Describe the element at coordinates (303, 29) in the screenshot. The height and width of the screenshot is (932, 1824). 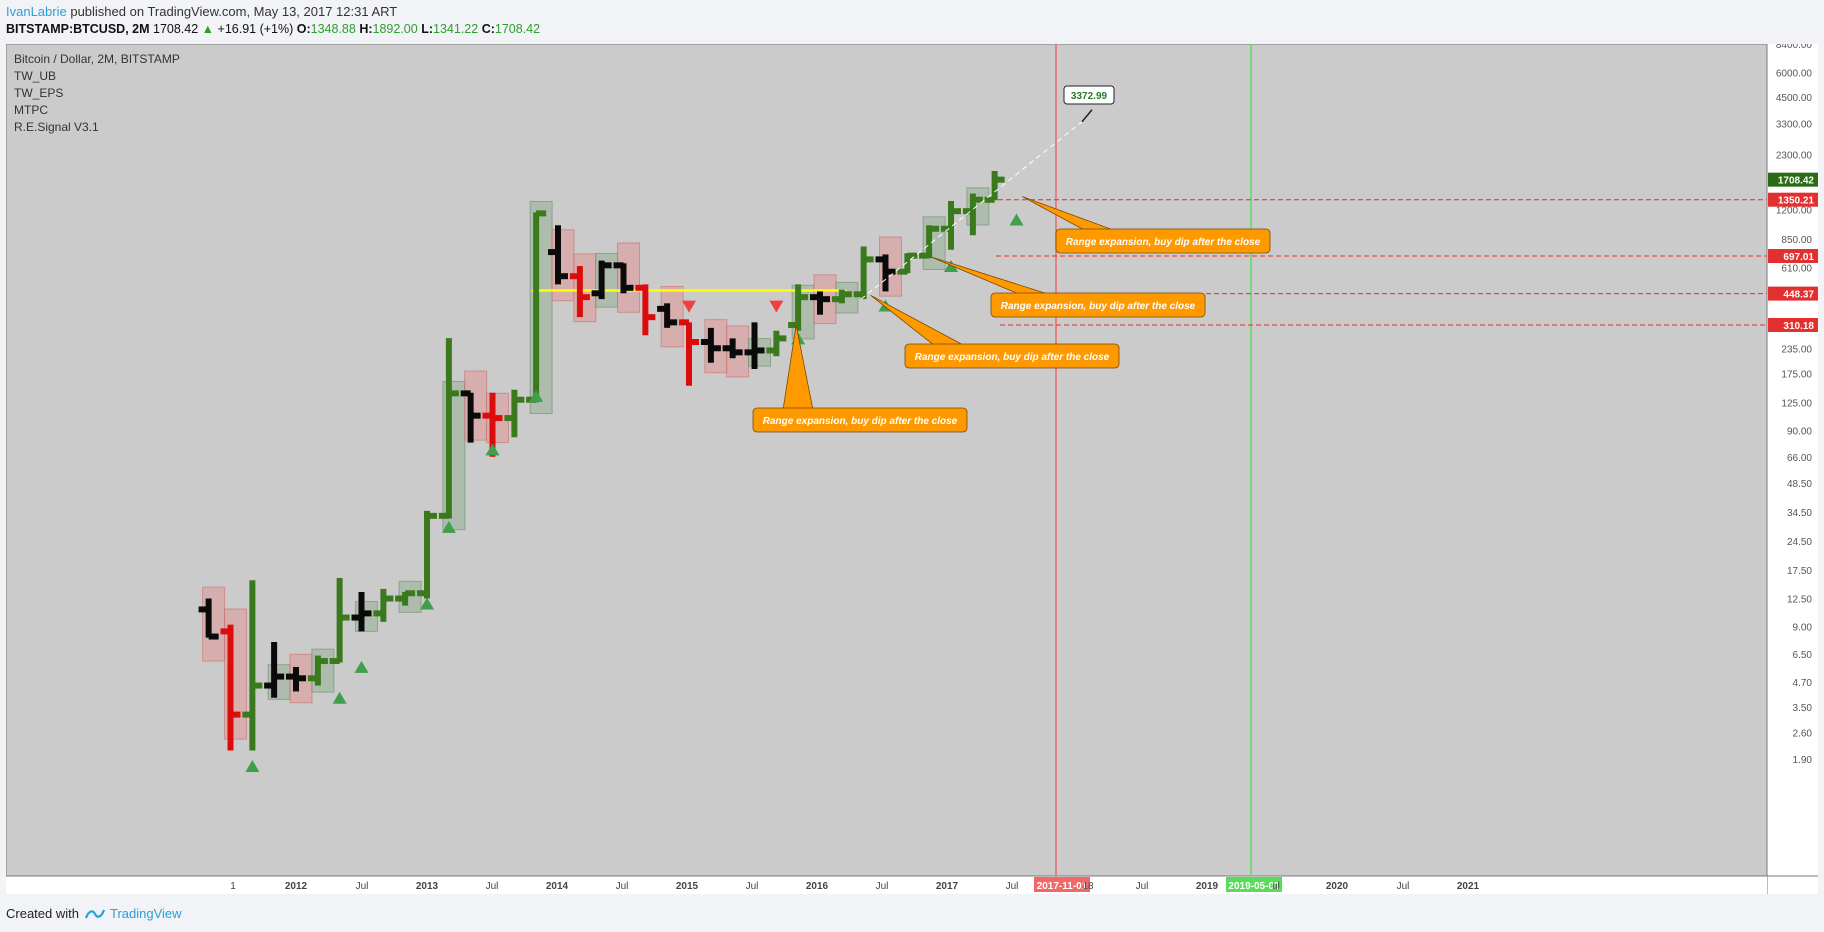
I see `open-label: O:` at that location.